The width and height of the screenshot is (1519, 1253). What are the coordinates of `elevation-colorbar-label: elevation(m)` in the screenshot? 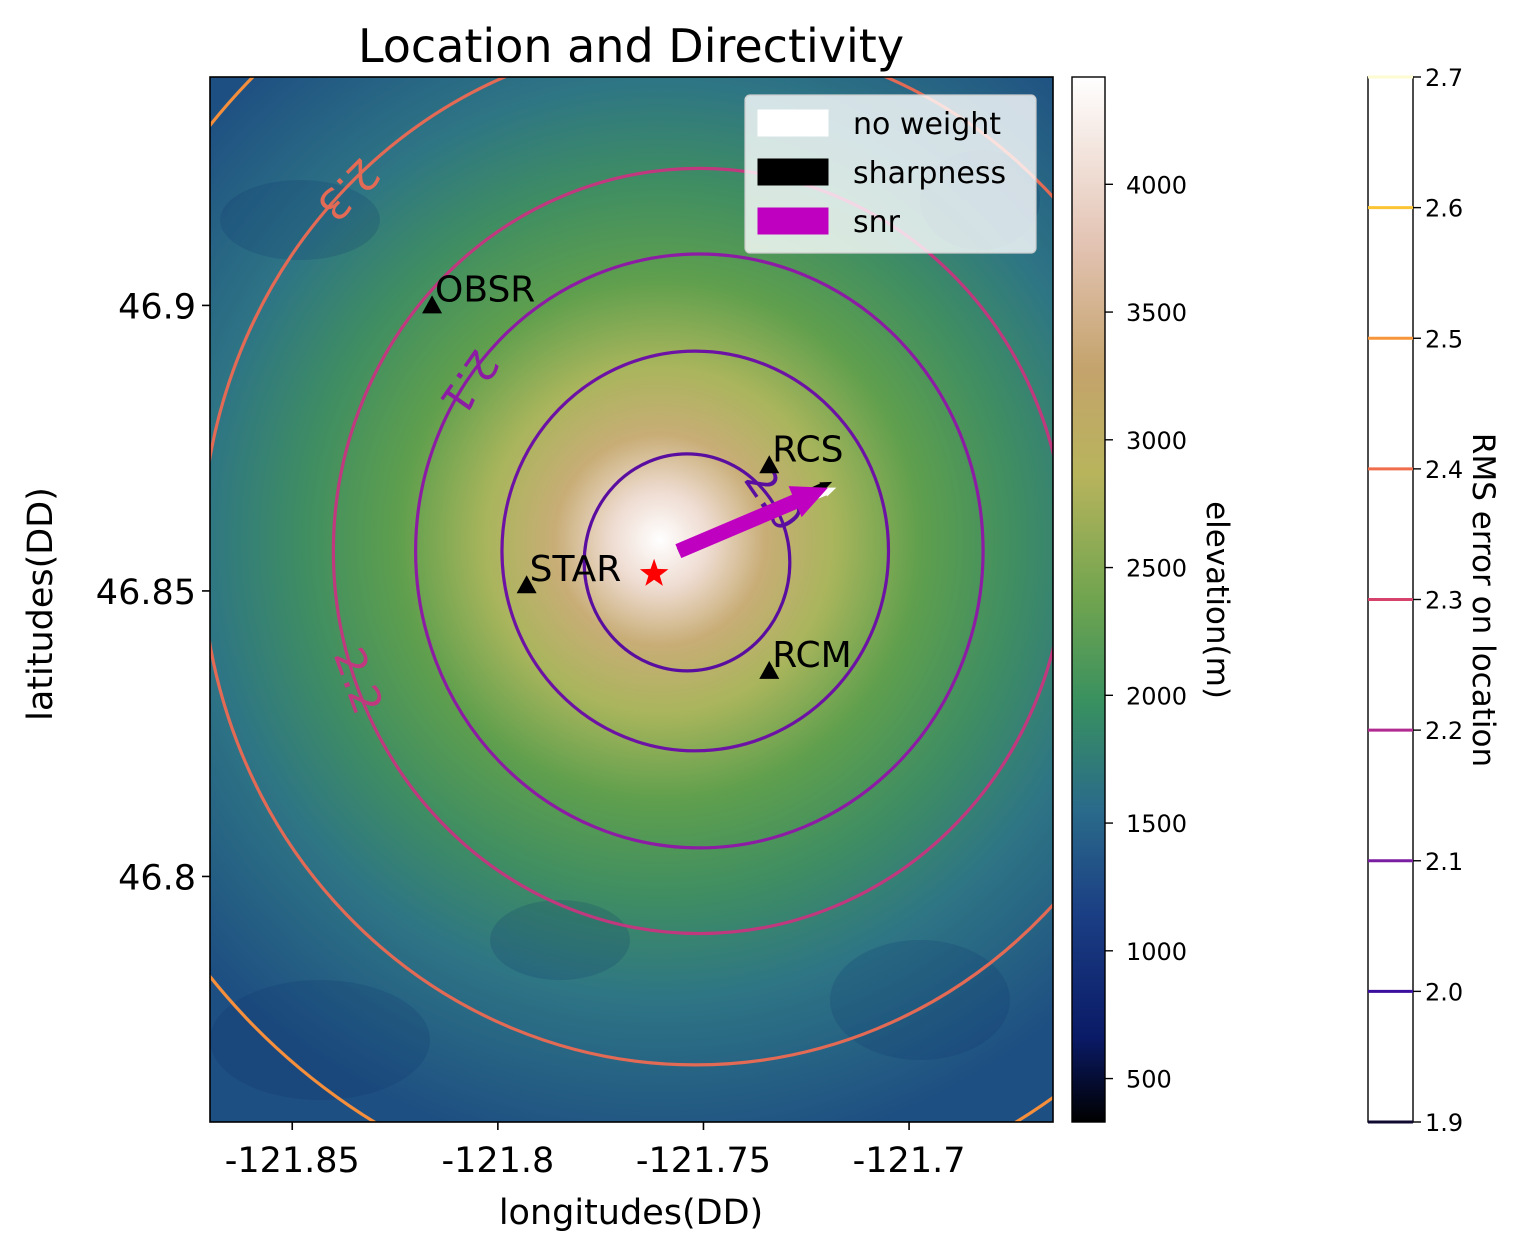 It's located at (1217, 600).